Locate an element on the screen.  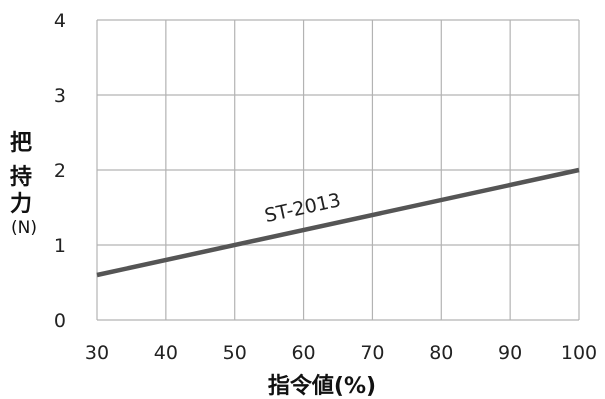
x-tick-label-40: 40 is located at coordinates (166, 353).